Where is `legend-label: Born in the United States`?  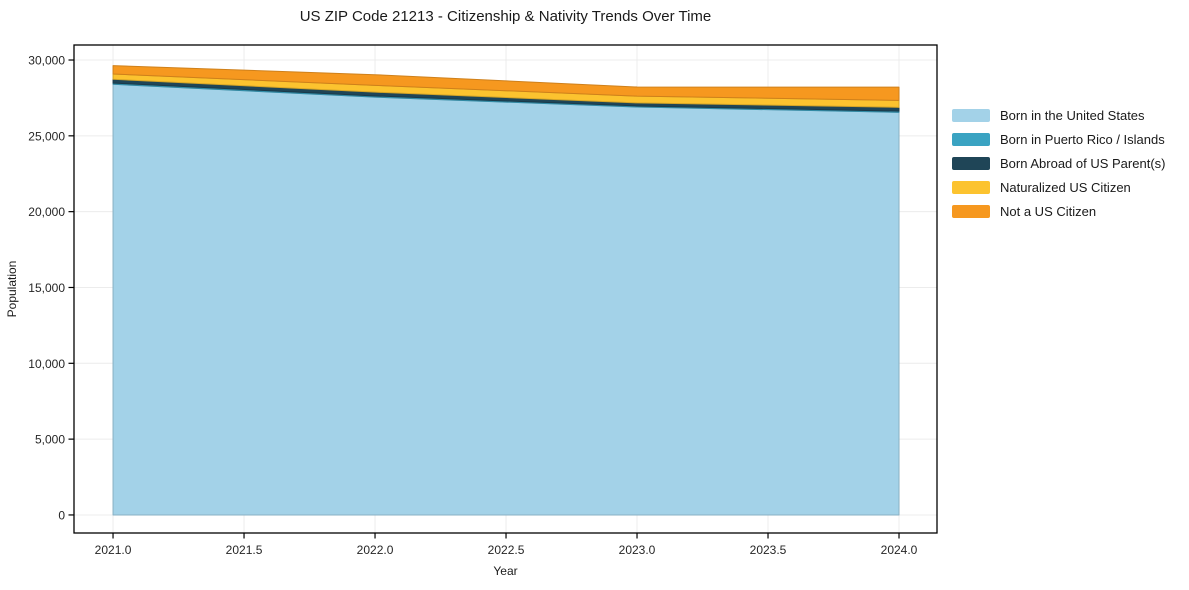
legend-label: Born in the United States is located at coordinates (1072, 115).